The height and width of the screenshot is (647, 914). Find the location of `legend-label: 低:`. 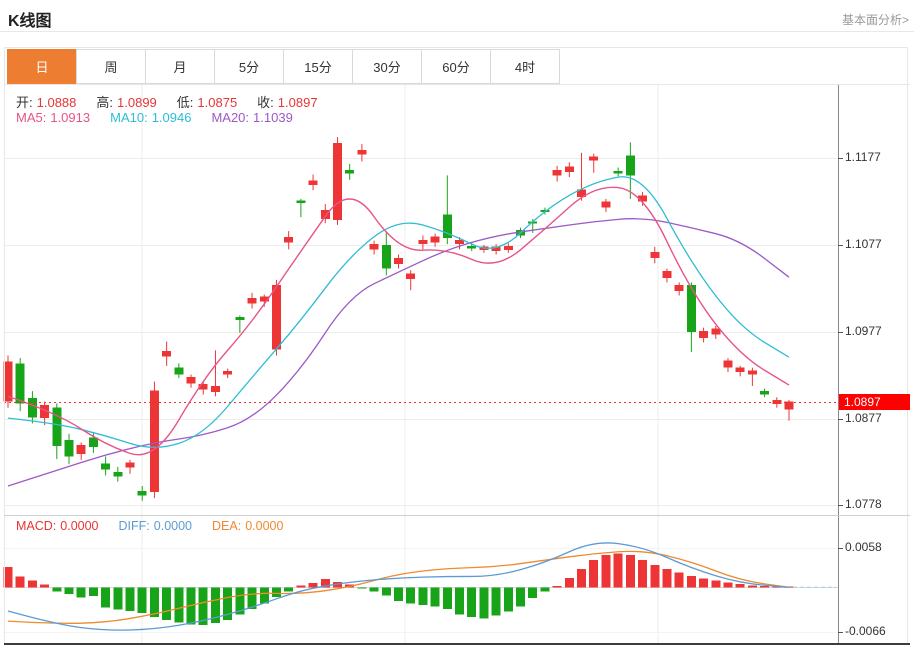

legend-label: 低: is located at coordinates (185, 102).